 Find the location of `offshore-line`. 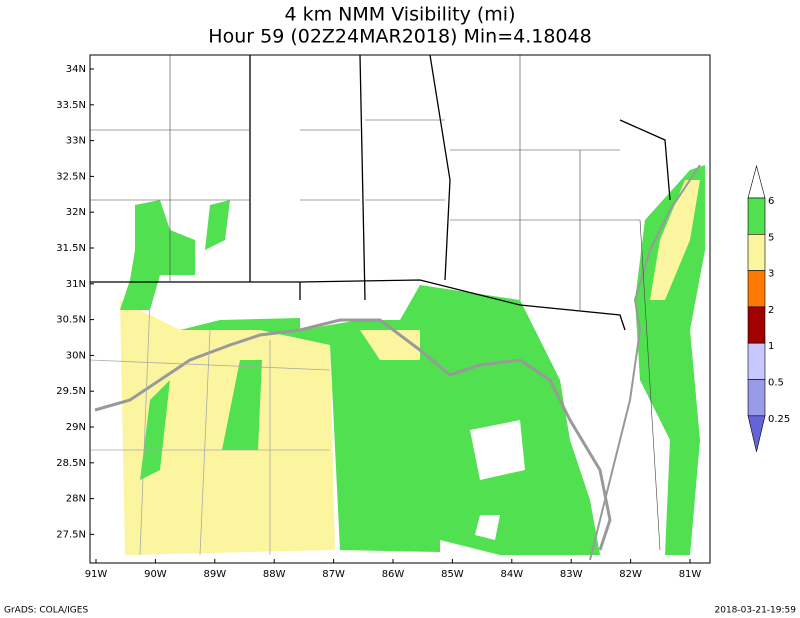

offshore-line is located at coordinates (210, 427).